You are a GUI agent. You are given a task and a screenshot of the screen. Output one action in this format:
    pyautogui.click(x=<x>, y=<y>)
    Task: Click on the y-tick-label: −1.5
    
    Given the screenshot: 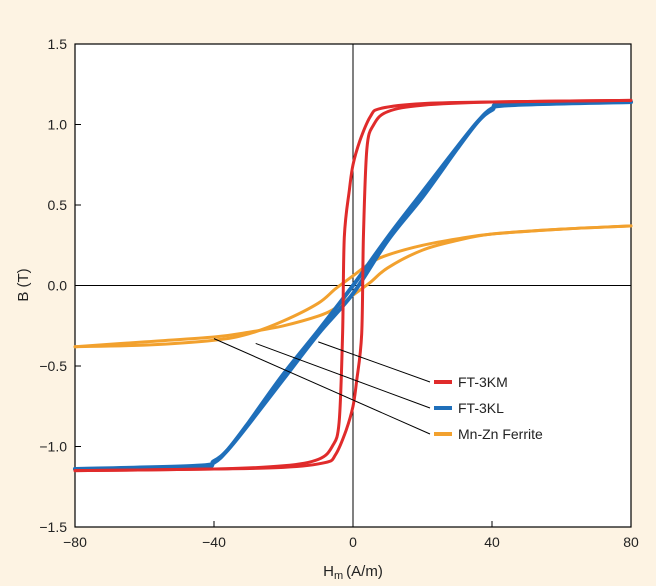 What is the action you would take?
    pyautogui.click(x=53, y=527)
    